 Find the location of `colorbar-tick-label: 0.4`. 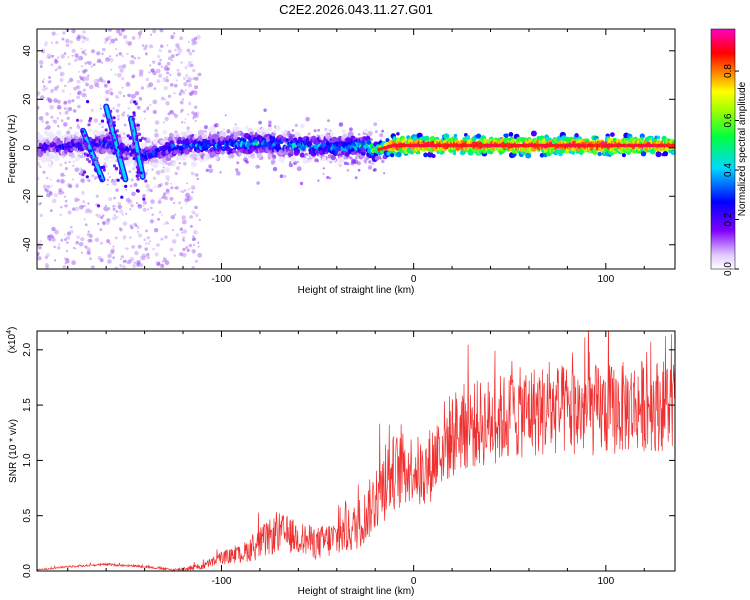

colorbar-tick-label: 0.4 is located at coordinates (728, 170).